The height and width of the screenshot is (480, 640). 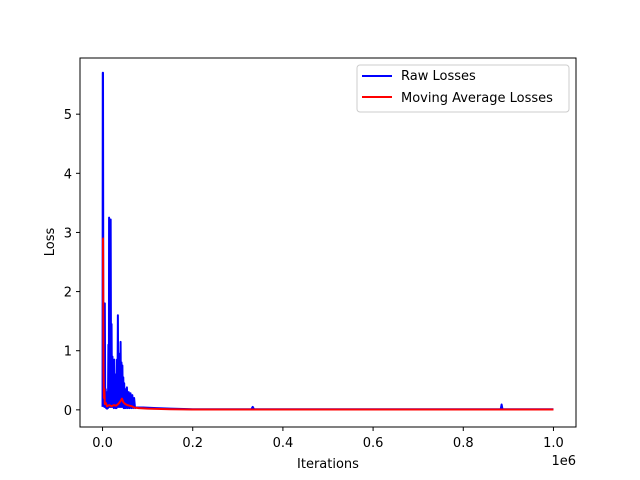 I want to click on x-tick-label: 1.0, so click(x=553, y=443).